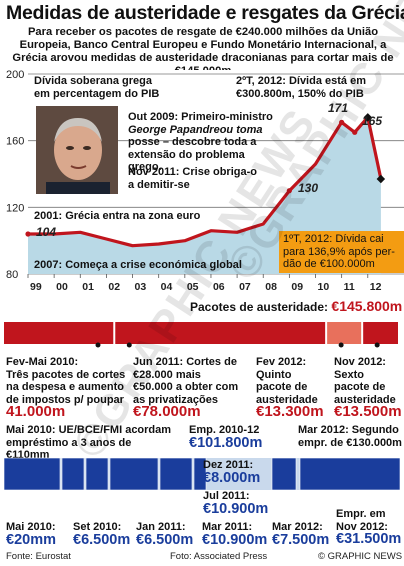  What do you see at coordinates (219, 556) in the screenshot?
I see `photo-credit: Foto: Associated Press` at bounding box center [219, 556].